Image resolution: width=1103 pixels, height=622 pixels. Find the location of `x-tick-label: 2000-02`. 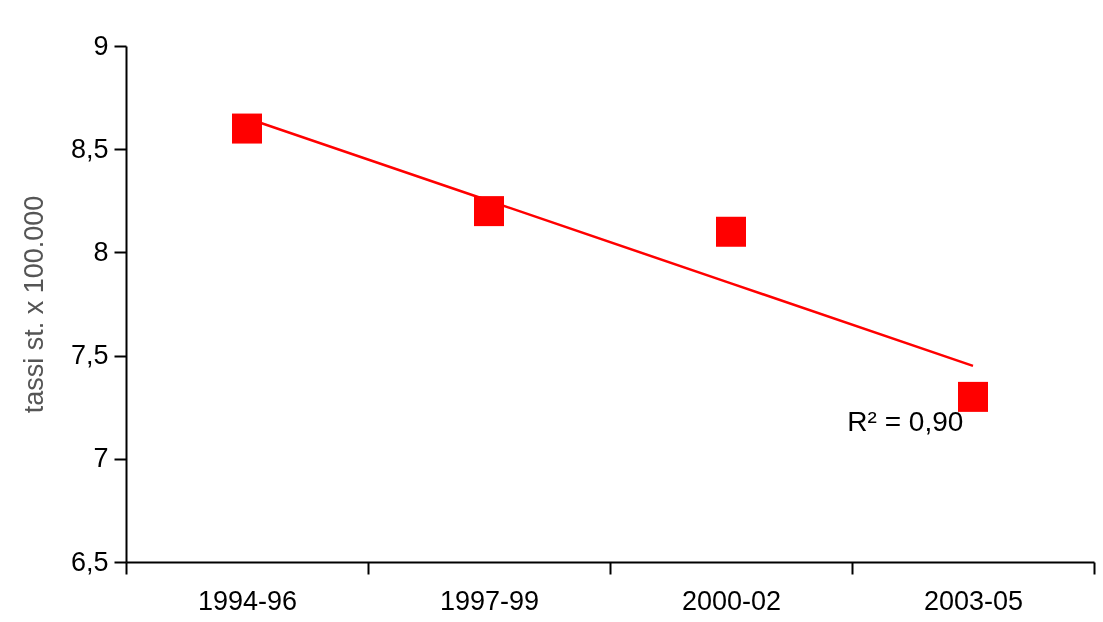

x-tick-label: 2000-02 is located at coordinates (731, 600).